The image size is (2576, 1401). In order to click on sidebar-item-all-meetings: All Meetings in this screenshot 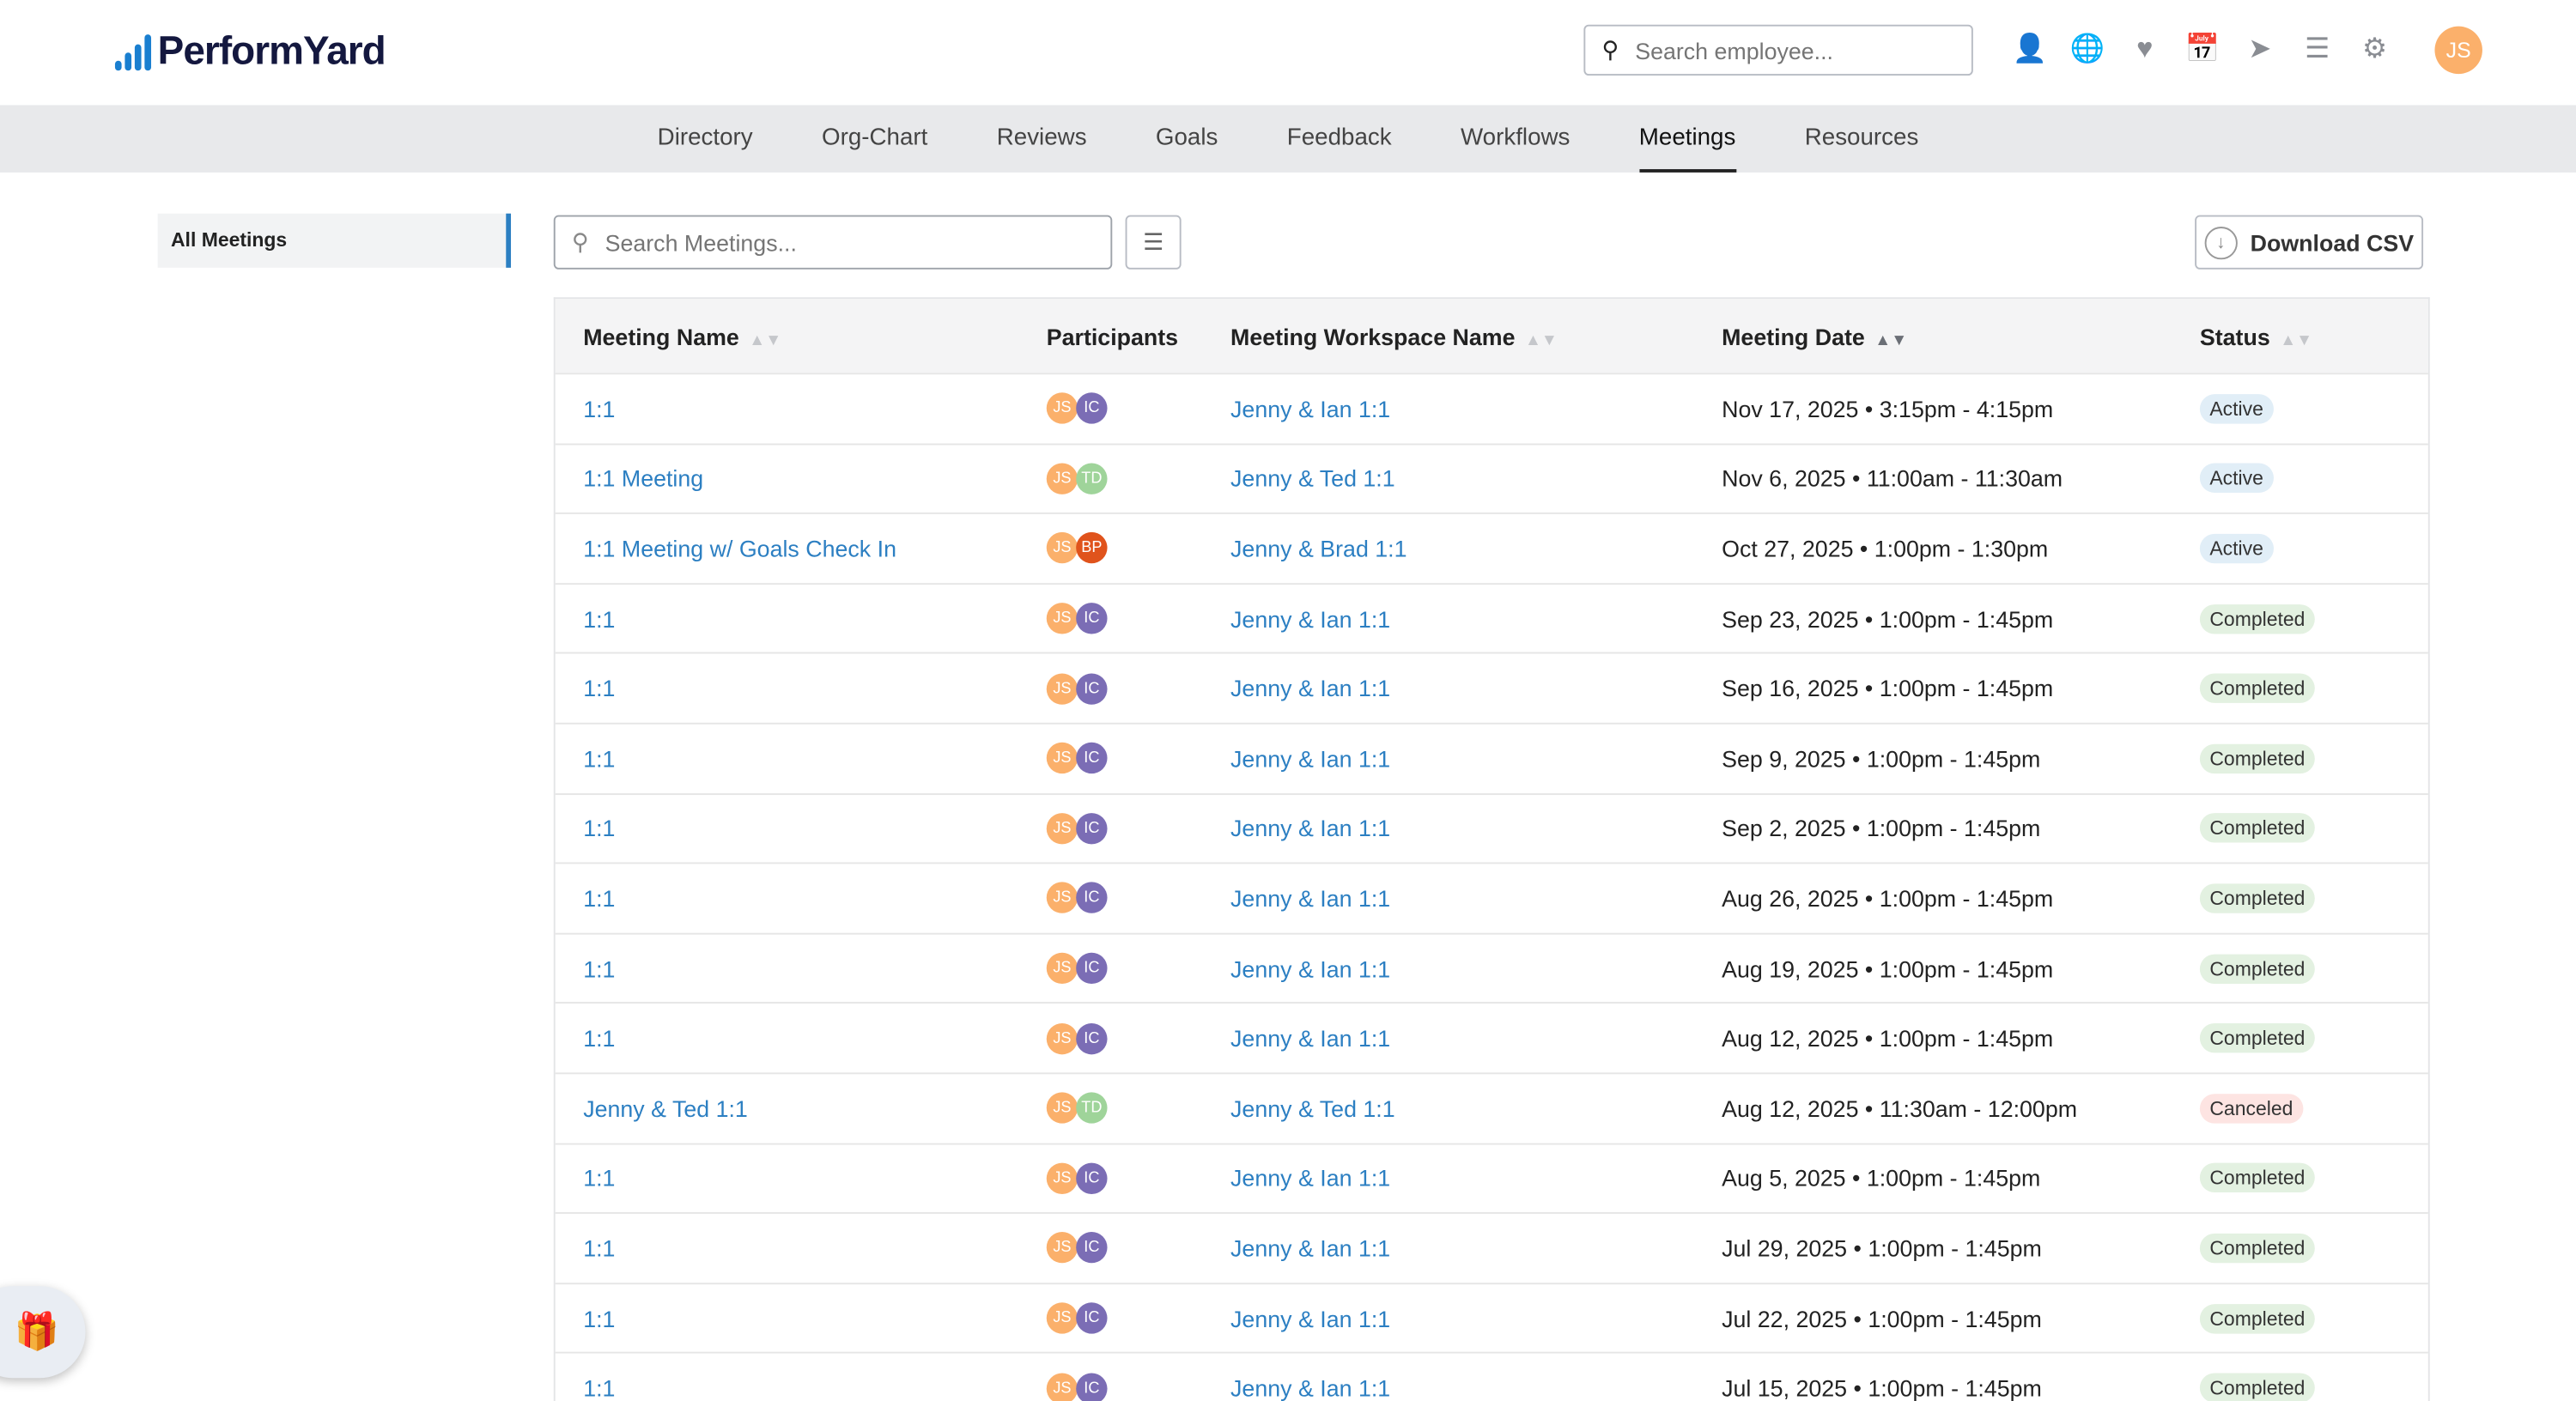, I will do `click(334, 240)`.